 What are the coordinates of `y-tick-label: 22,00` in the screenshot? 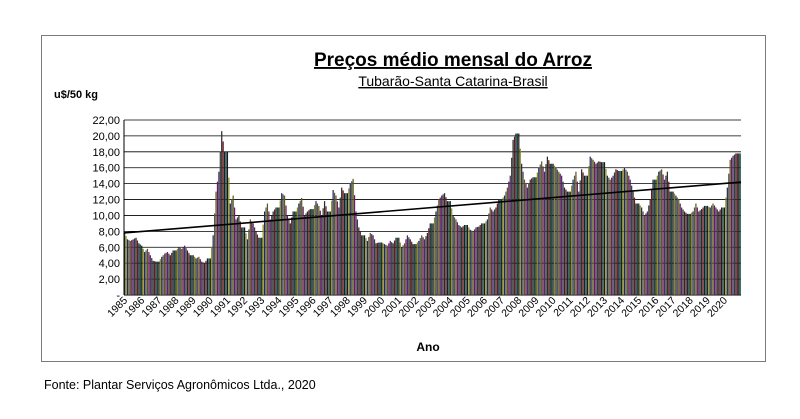 It's located at (106, 121).